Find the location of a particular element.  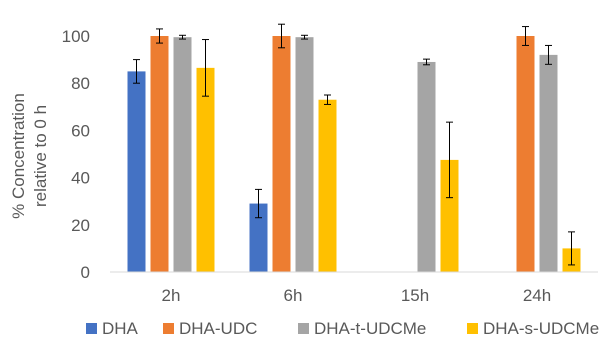

bar-dha-t-udcme-6h is located at coordinates (304, 155).